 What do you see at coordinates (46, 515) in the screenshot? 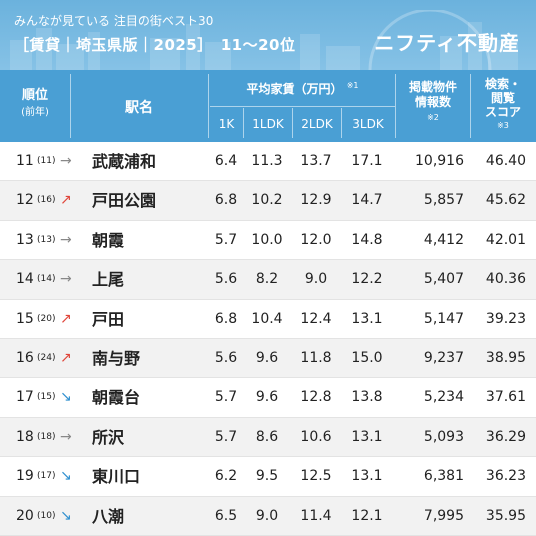
I see `prev-rank-cell: (10)` at bounding box center [46, 515].